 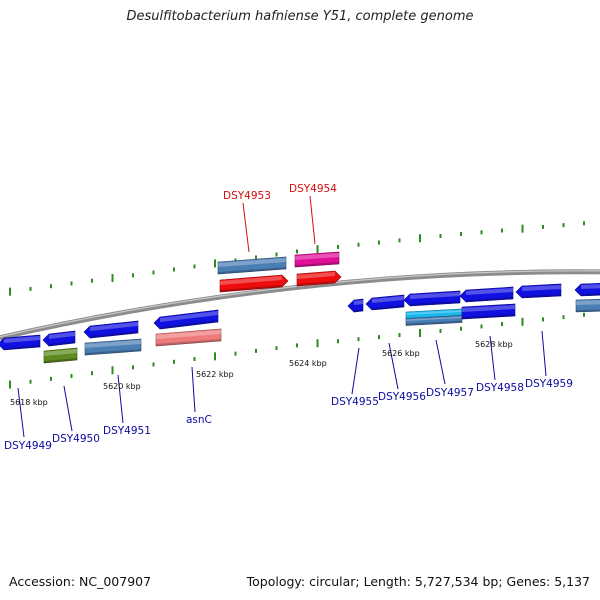 I want to click on dsy4955-feature, so click(x=355, y=305).